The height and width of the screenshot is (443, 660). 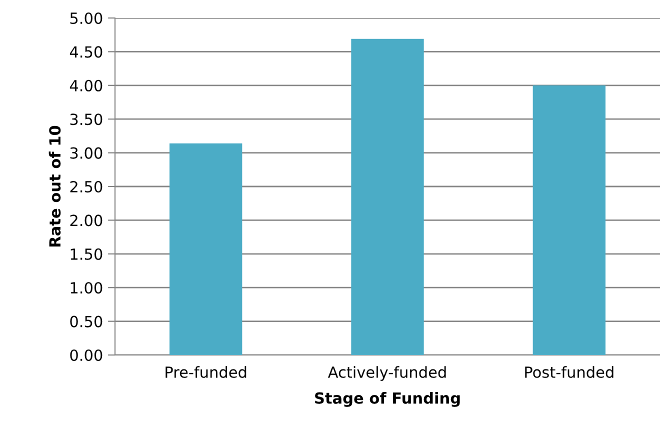 I want to click on y-tick-label: 4.00, so click(x=86, y=86).